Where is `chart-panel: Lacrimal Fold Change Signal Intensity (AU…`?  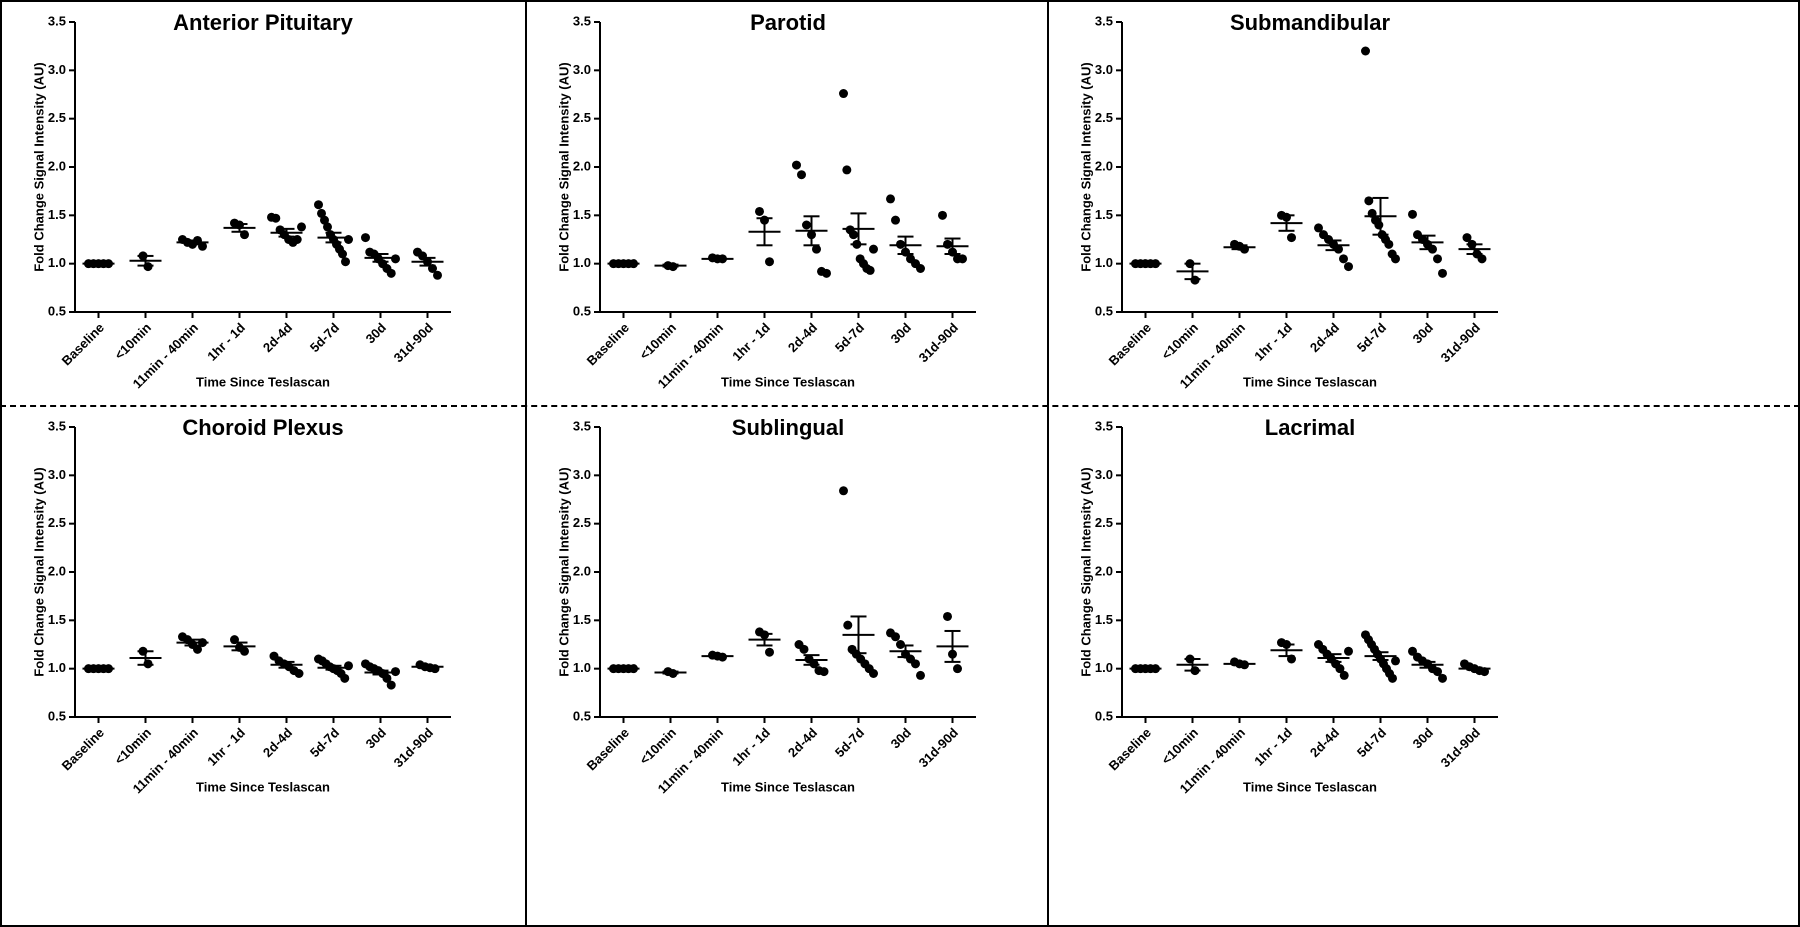 chart-panel: Lacrimal Fold Change Signal Intensity (AU… is located at coordinates (1288, 605).